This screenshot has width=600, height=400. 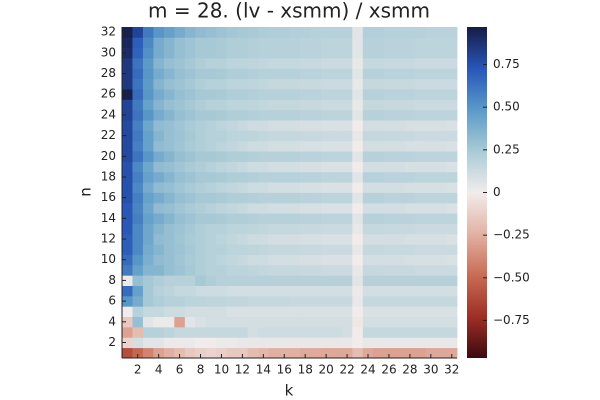 What do you see at coordinates (112, 321) in the screenshot?
I see `y-tick-label: 4` at bounding box center [112, 321].